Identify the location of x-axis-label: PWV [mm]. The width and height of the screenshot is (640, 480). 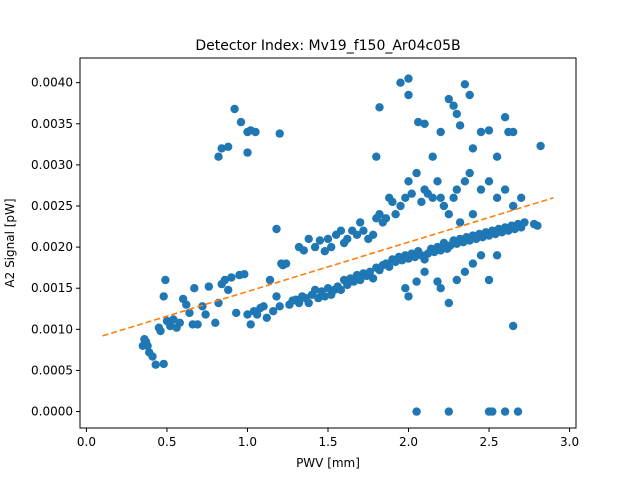
(328, 463).